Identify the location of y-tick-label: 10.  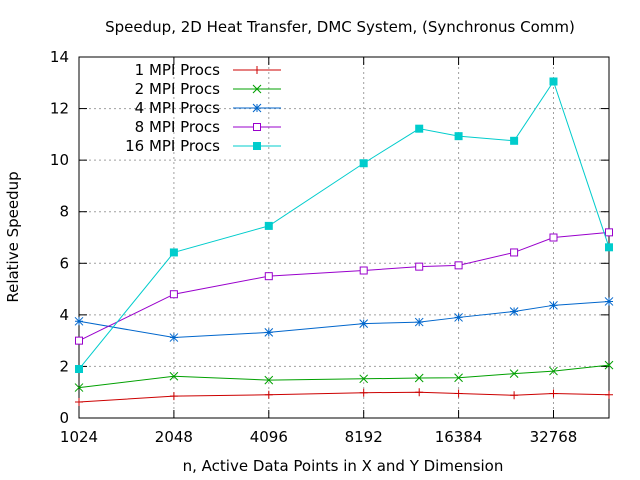
(59, 160).